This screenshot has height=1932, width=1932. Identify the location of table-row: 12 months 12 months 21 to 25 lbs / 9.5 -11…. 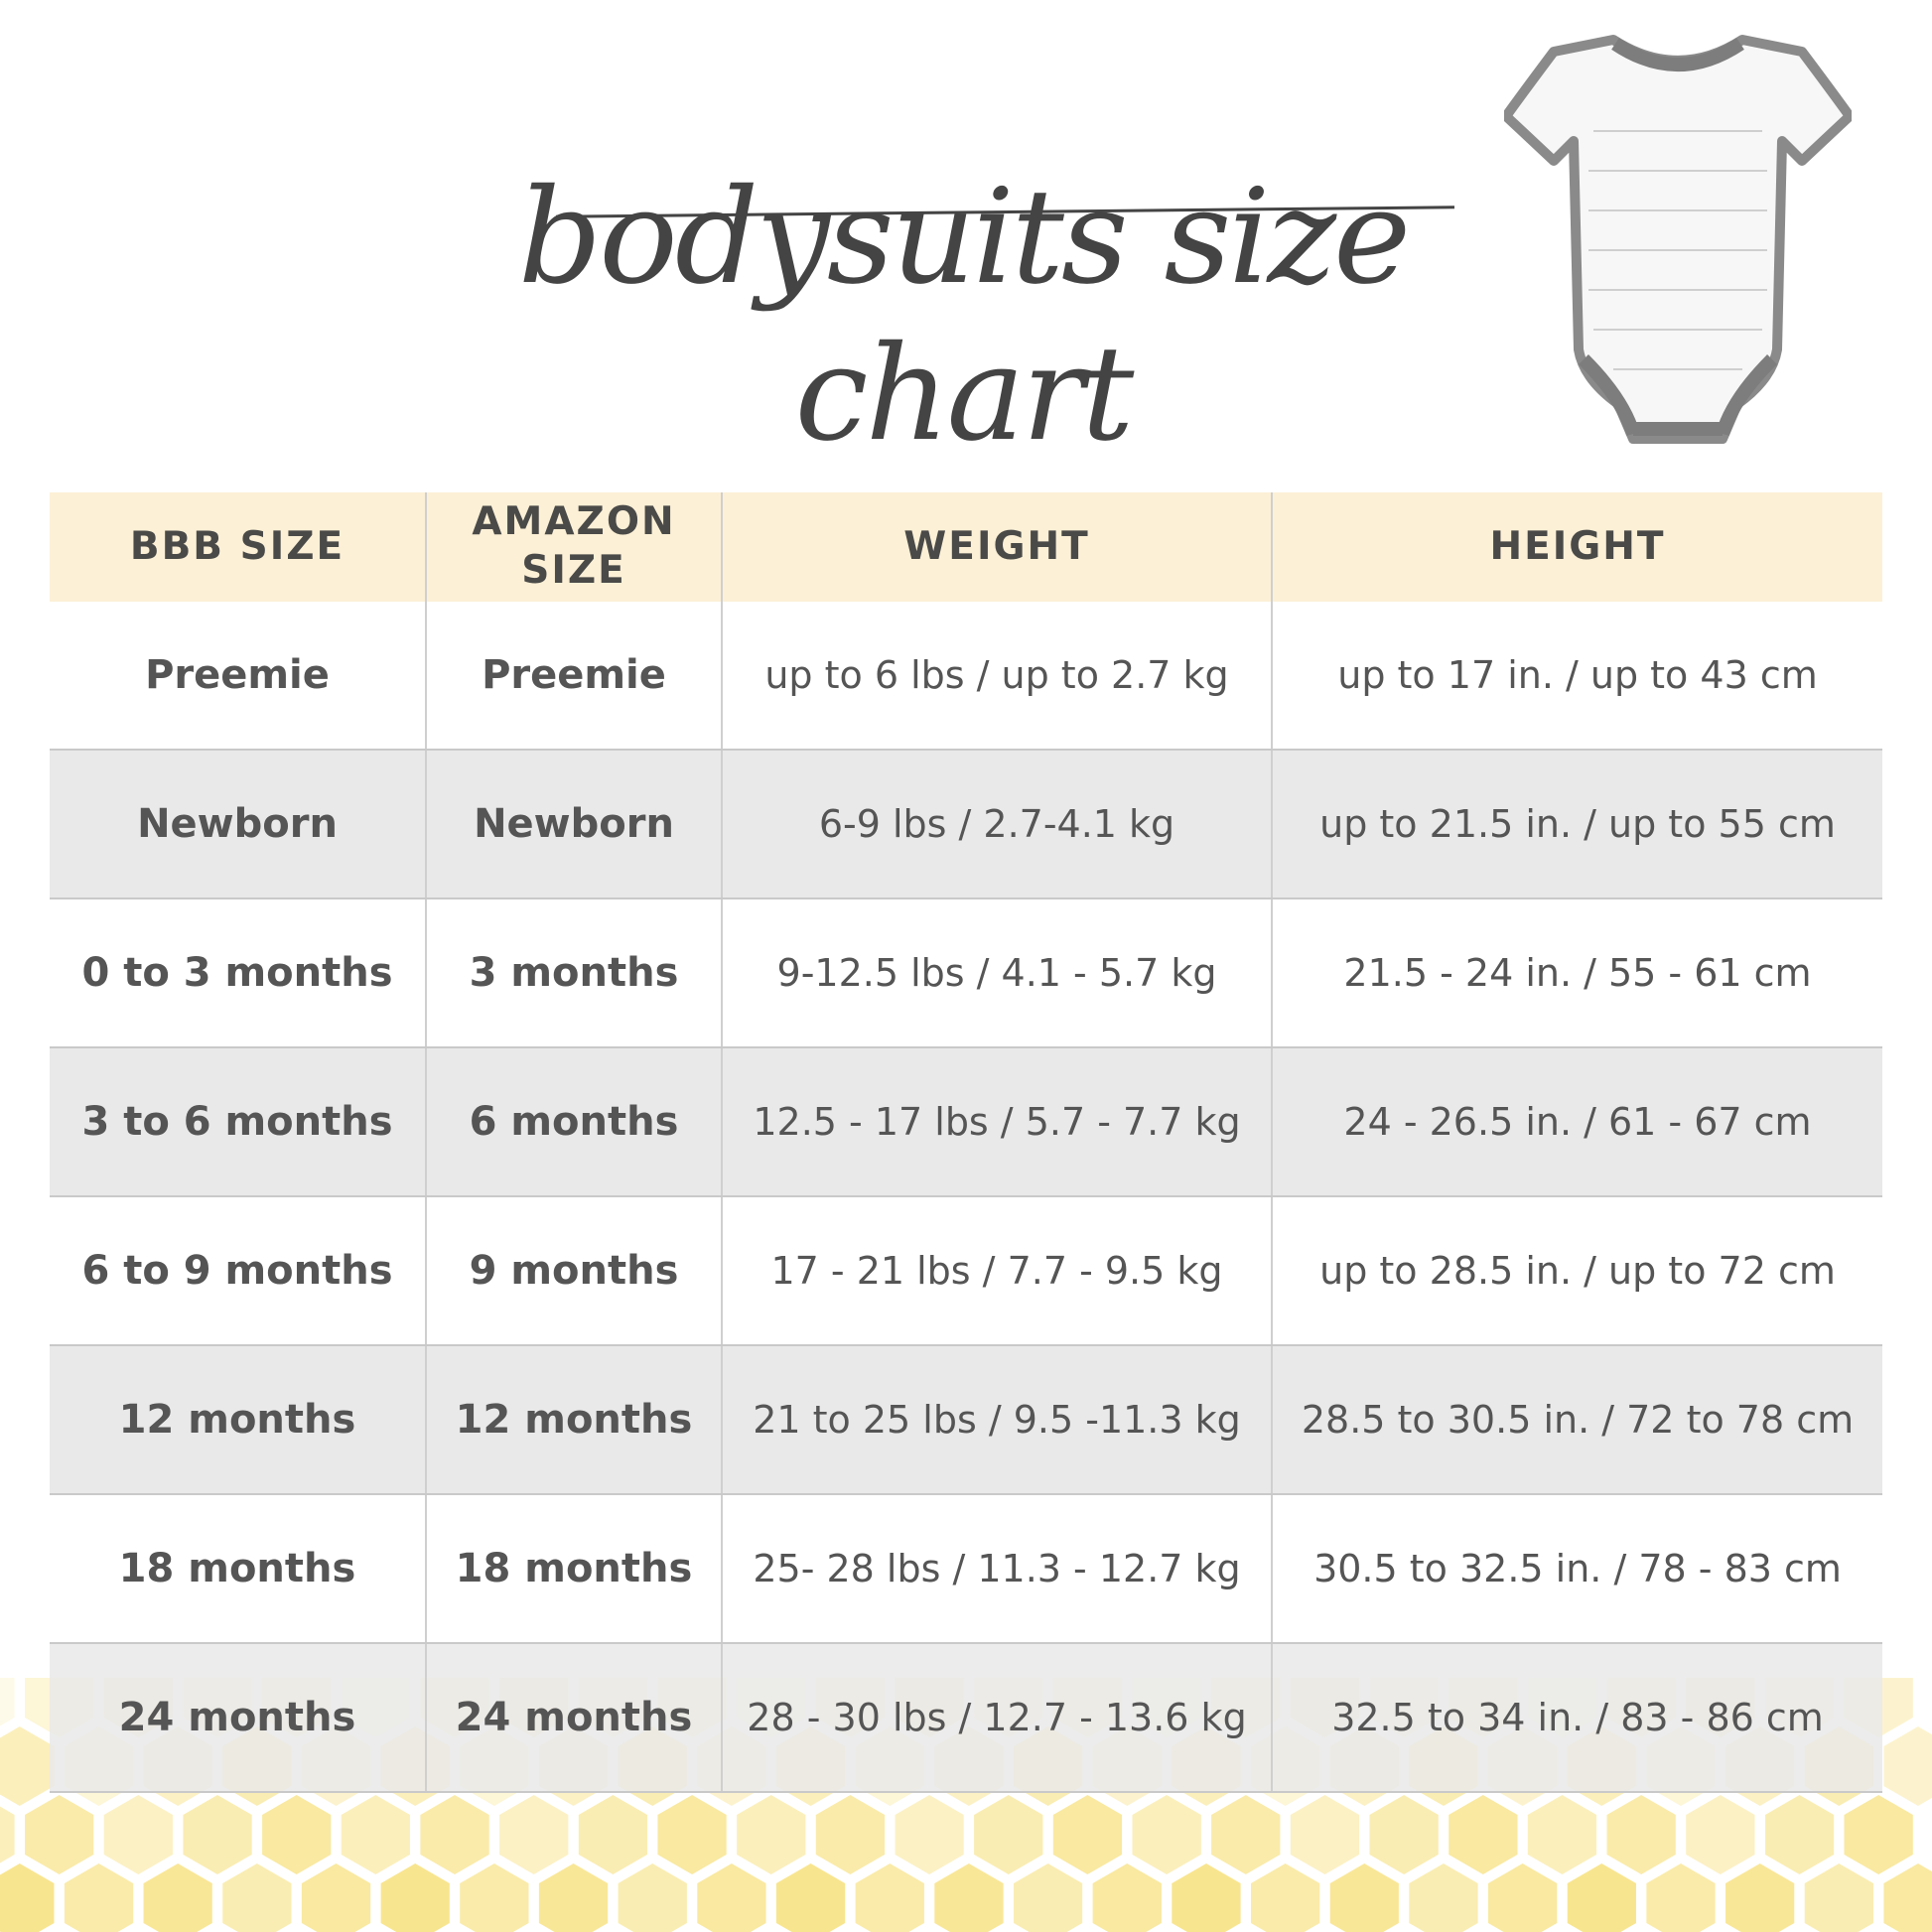
(966, 1420).